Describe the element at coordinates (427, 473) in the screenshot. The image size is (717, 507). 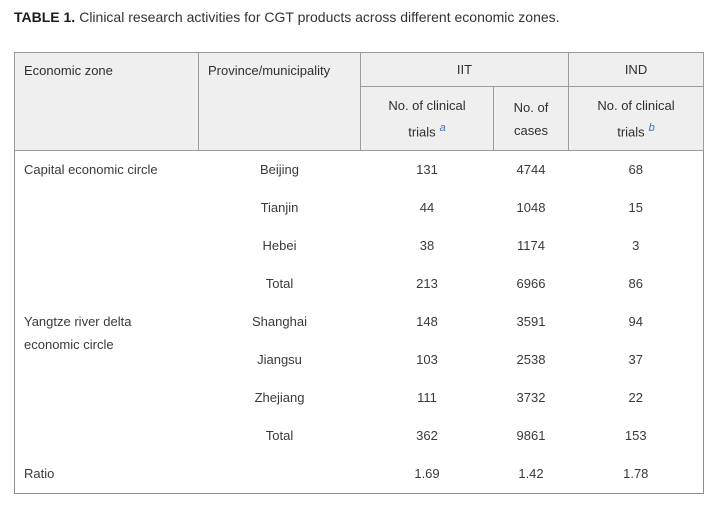
I see `iit-trials-cell: 1.69` at that location.